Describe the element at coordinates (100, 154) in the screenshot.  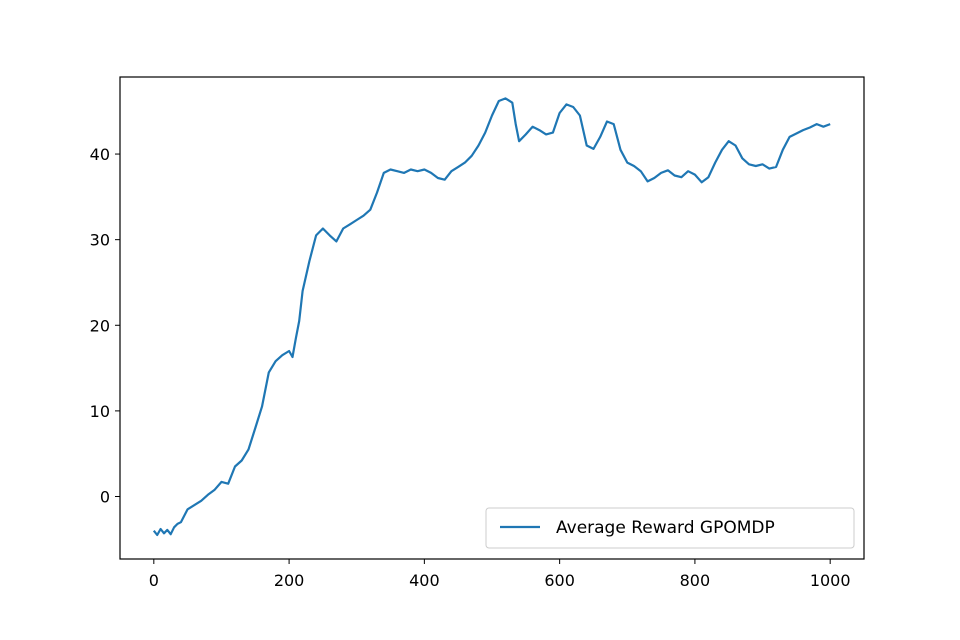
I see `y-tick-label: 40` at that location.